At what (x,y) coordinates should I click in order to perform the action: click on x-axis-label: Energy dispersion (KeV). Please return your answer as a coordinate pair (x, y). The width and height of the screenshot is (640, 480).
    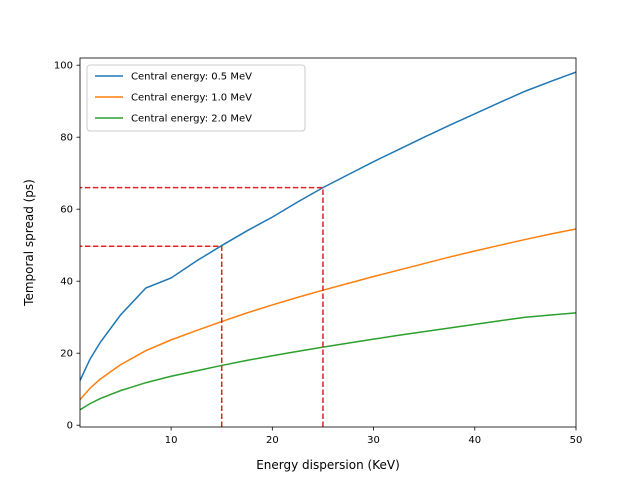
    Looking at the image, I should click on (328, 465).